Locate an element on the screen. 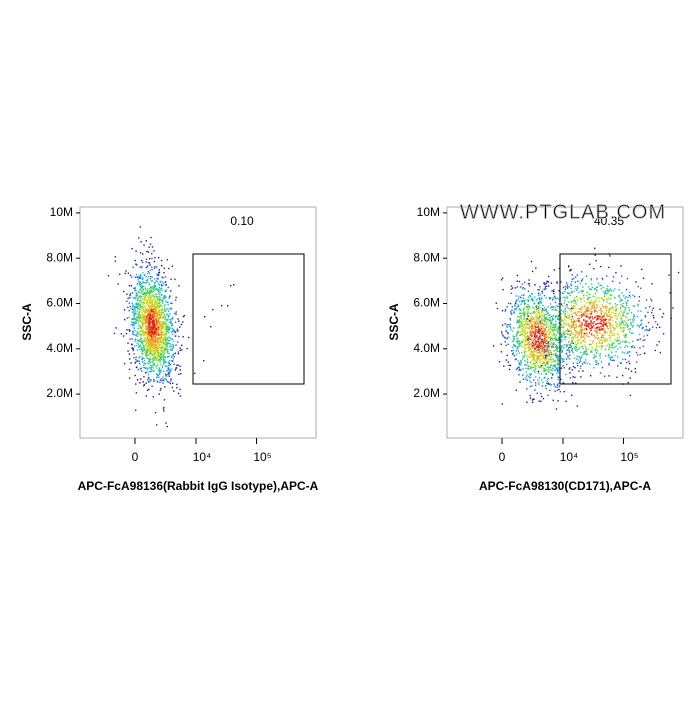  y-tick-label: 2.0M is located at coordinates (426, 393).